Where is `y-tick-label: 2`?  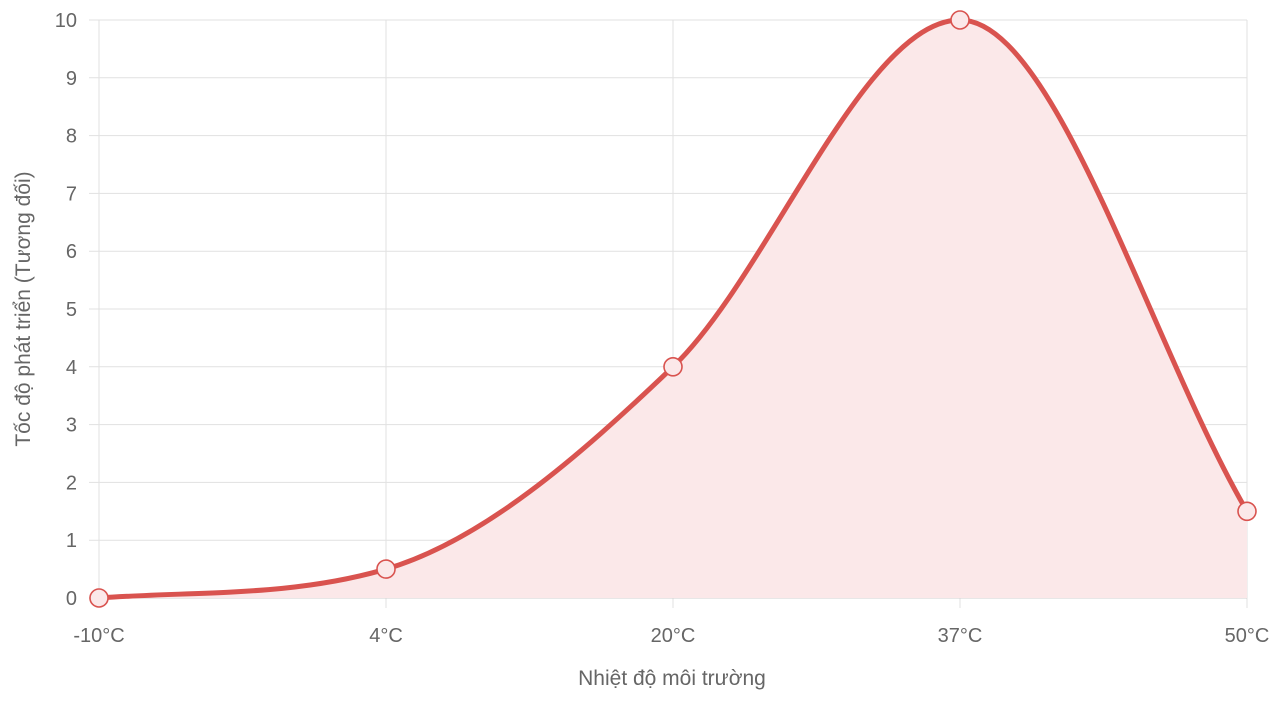
y-tick-label: 2 is located at coordinates (71, 483).